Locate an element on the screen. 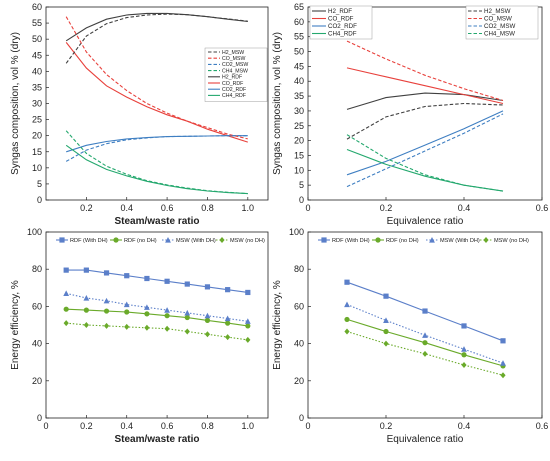  series-co2-rdf is located at coordinates (425, 143).